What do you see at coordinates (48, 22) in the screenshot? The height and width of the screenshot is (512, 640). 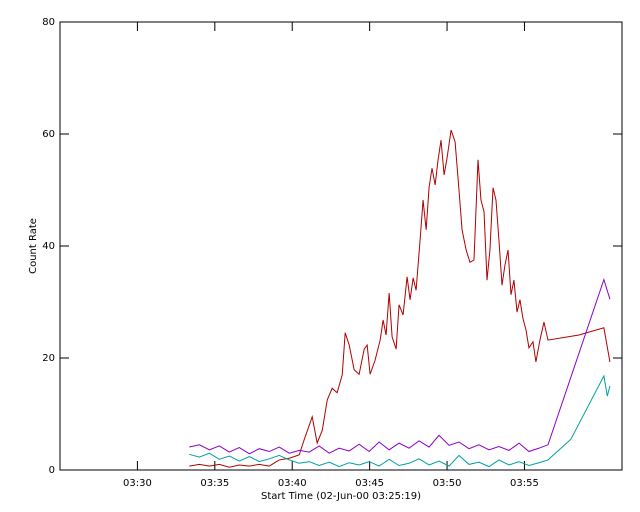 I see `y-tick-label: 80` at bounding box center [48, 22].